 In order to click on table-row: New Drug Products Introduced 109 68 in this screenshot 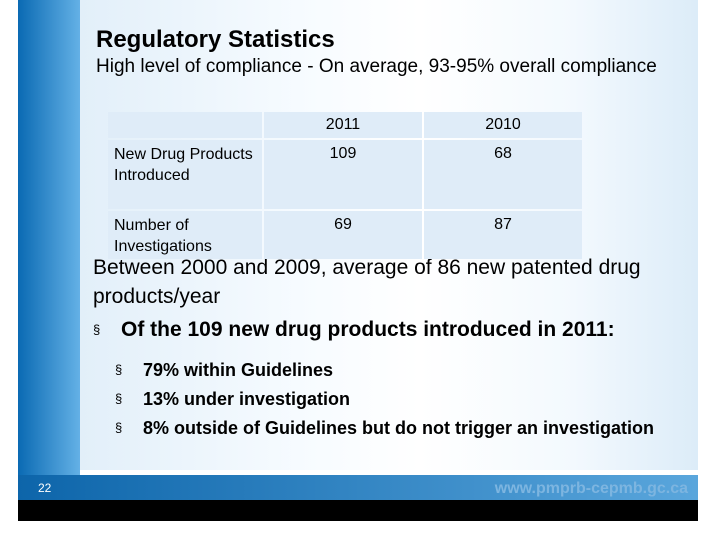, I will do `click(345, 174)`.